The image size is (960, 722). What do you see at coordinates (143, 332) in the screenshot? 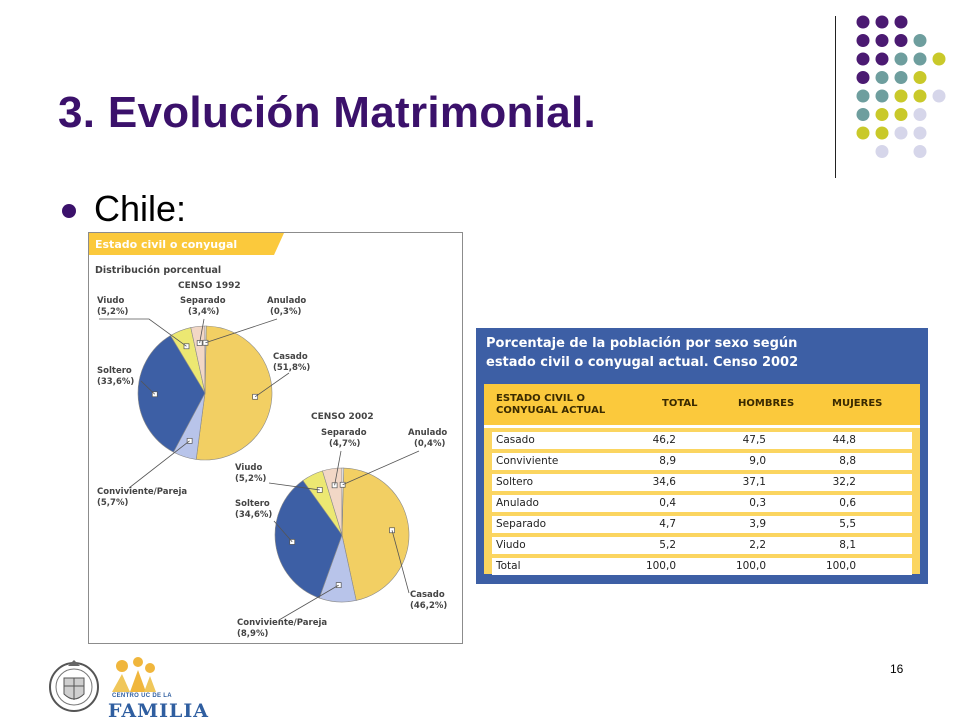
I see `leader-1992-viudo` at bounding box center [143, 332].